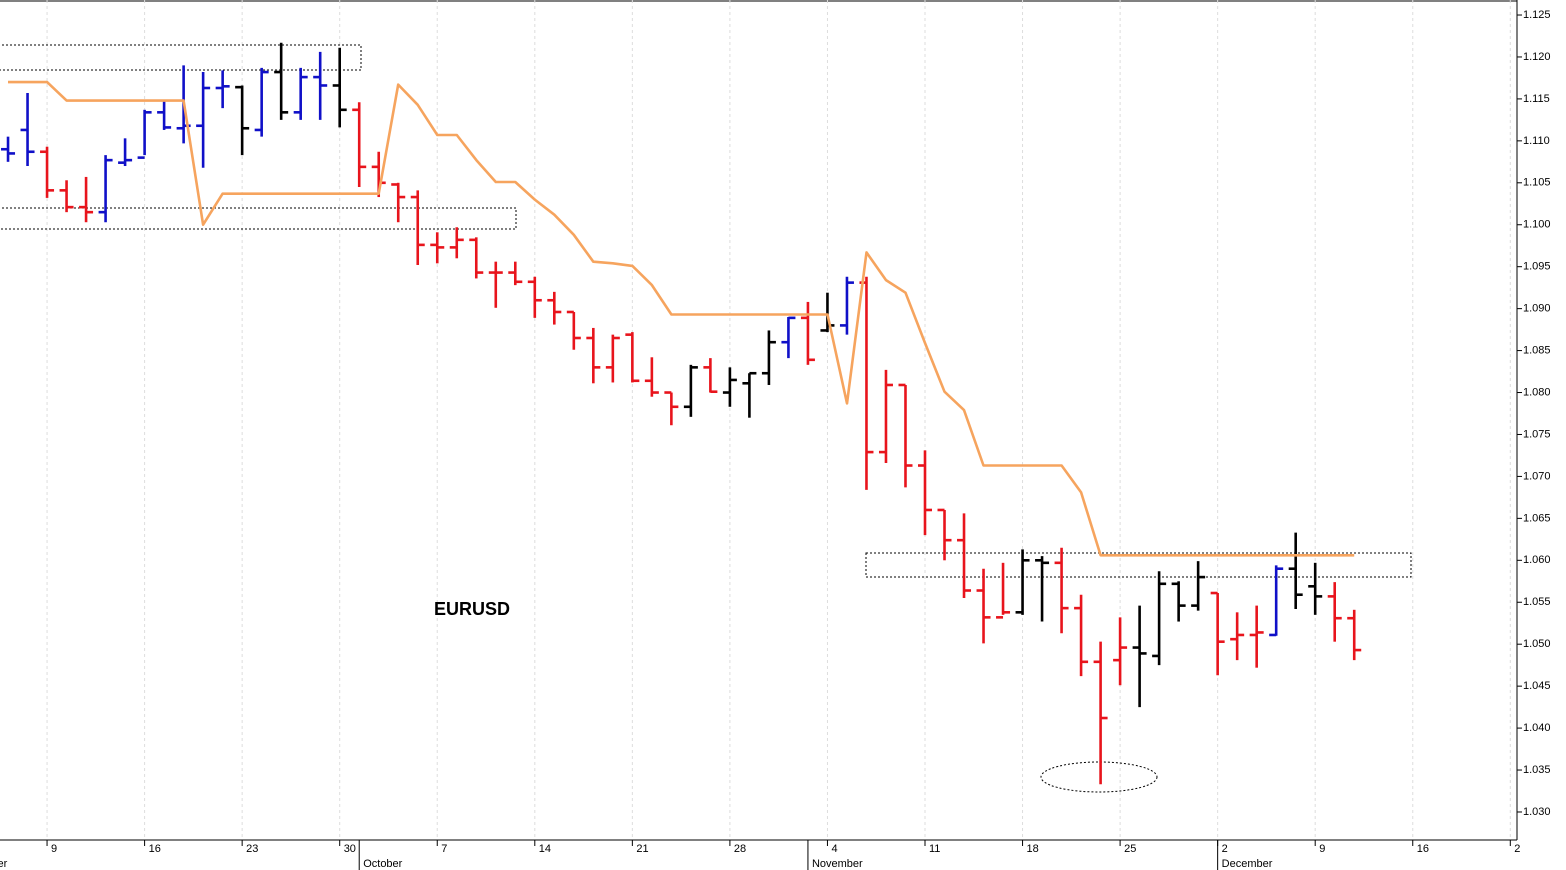 The image size is (1566, 870). I want to click on x-tick-label: 14, so click(545, 849).